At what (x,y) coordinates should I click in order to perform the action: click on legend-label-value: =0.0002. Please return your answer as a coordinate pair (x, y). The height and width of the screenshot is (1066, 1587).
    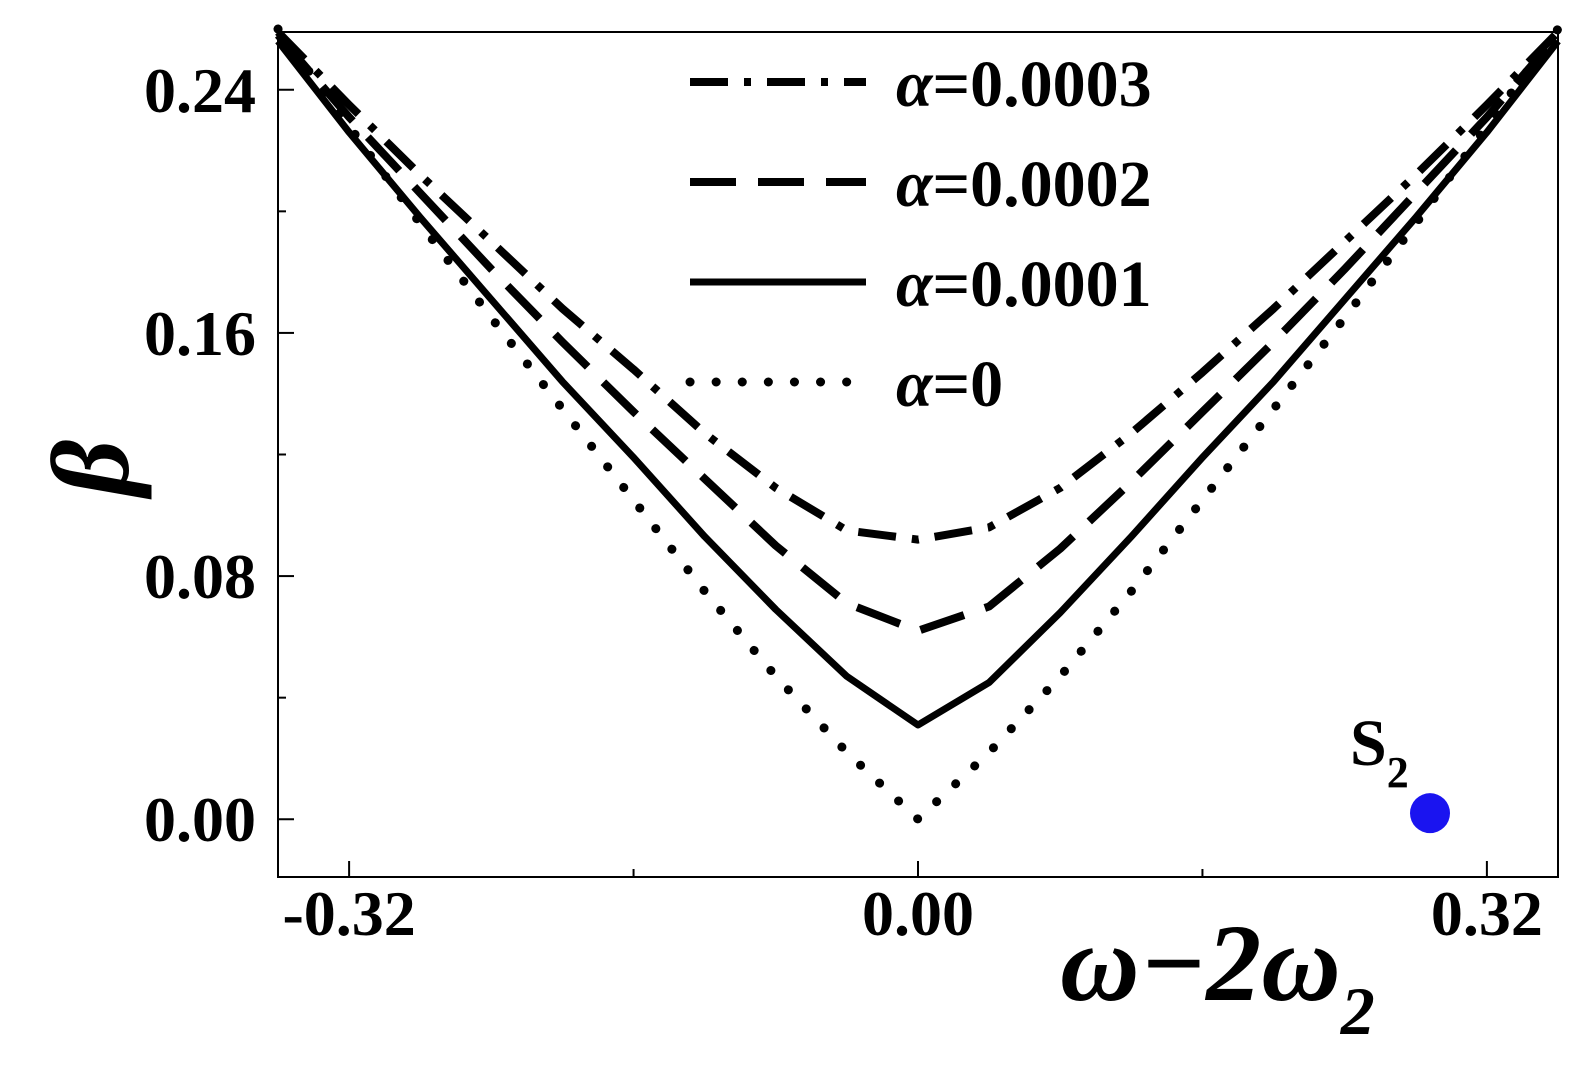
    Looking at the image, I should click on (1042, 184).